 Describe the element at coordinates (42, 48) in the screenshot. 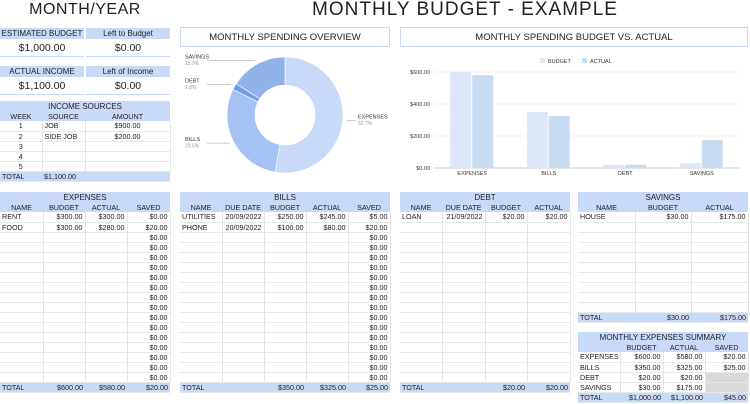

I see `estimated-budget-value: $1,000.00` at that location.